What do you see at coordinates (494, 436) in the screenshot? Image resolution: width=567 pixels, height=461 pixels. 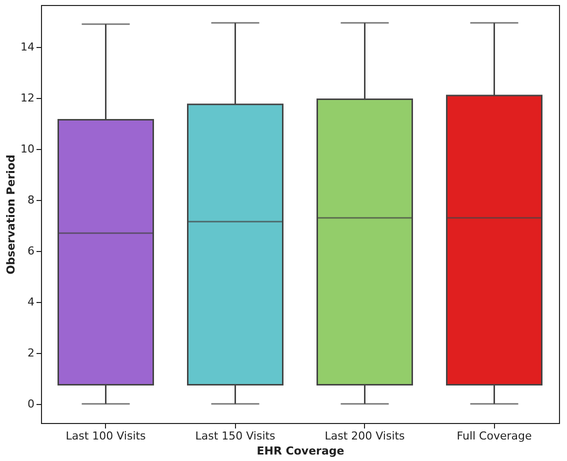 I see `x-tick-label: Full Coverage` at bounding box center [494, 436].